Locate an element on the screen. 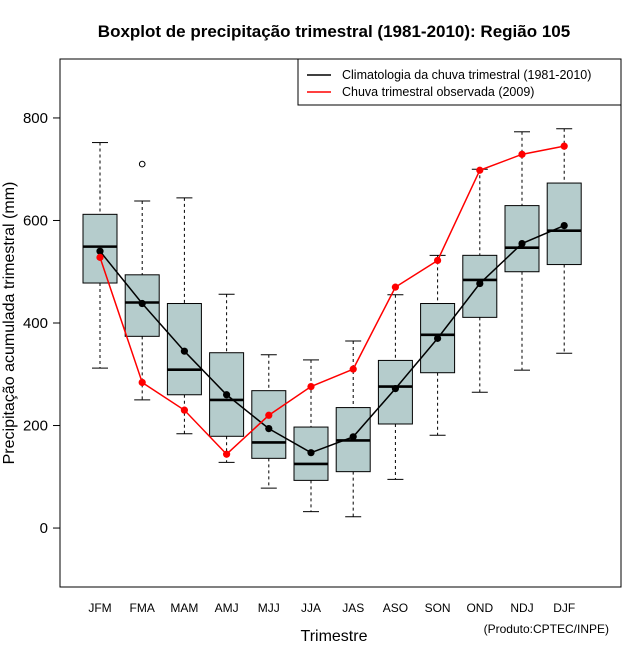  x-tick-label: AMJ is located at coordinates (227, 608).